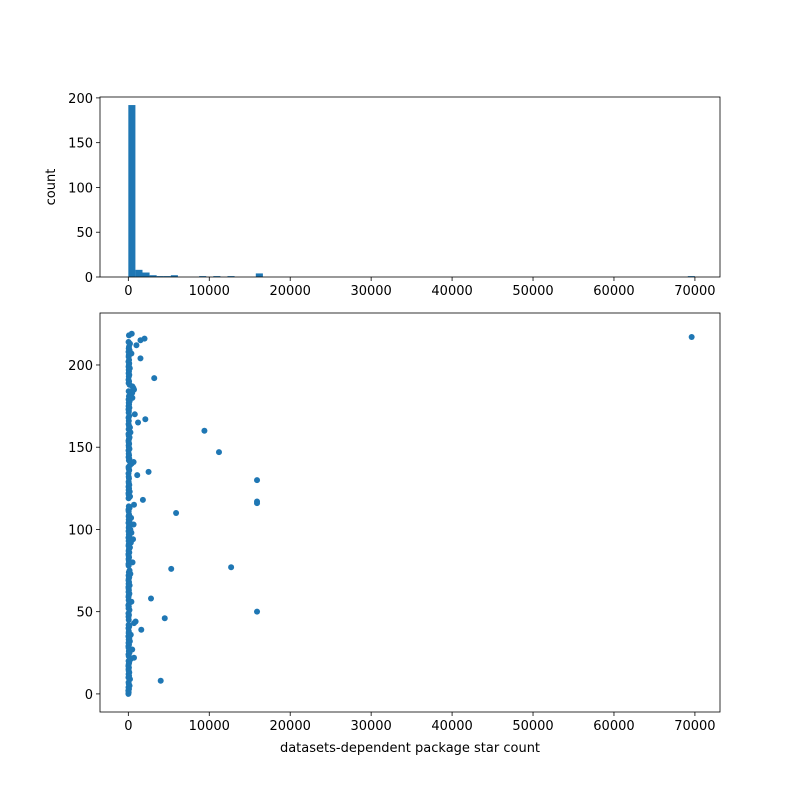  What do you see at coordinates (410, 748) in the screenshot?
I see `x-axis-label: datasets-dependent package star count` at bounding box center [410, 748].